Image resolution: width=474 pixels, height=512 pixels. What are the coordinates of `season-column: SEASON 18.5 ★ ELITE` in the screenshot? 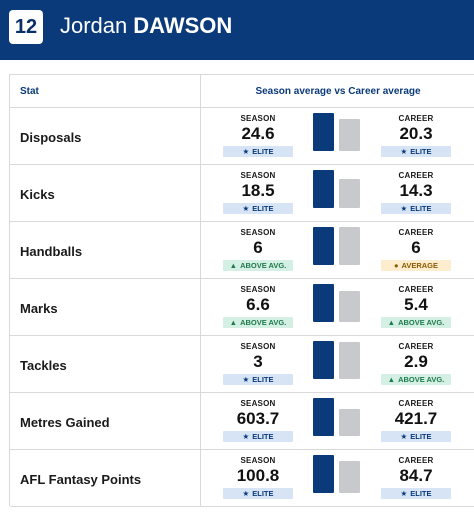 It's located at (258, 192).